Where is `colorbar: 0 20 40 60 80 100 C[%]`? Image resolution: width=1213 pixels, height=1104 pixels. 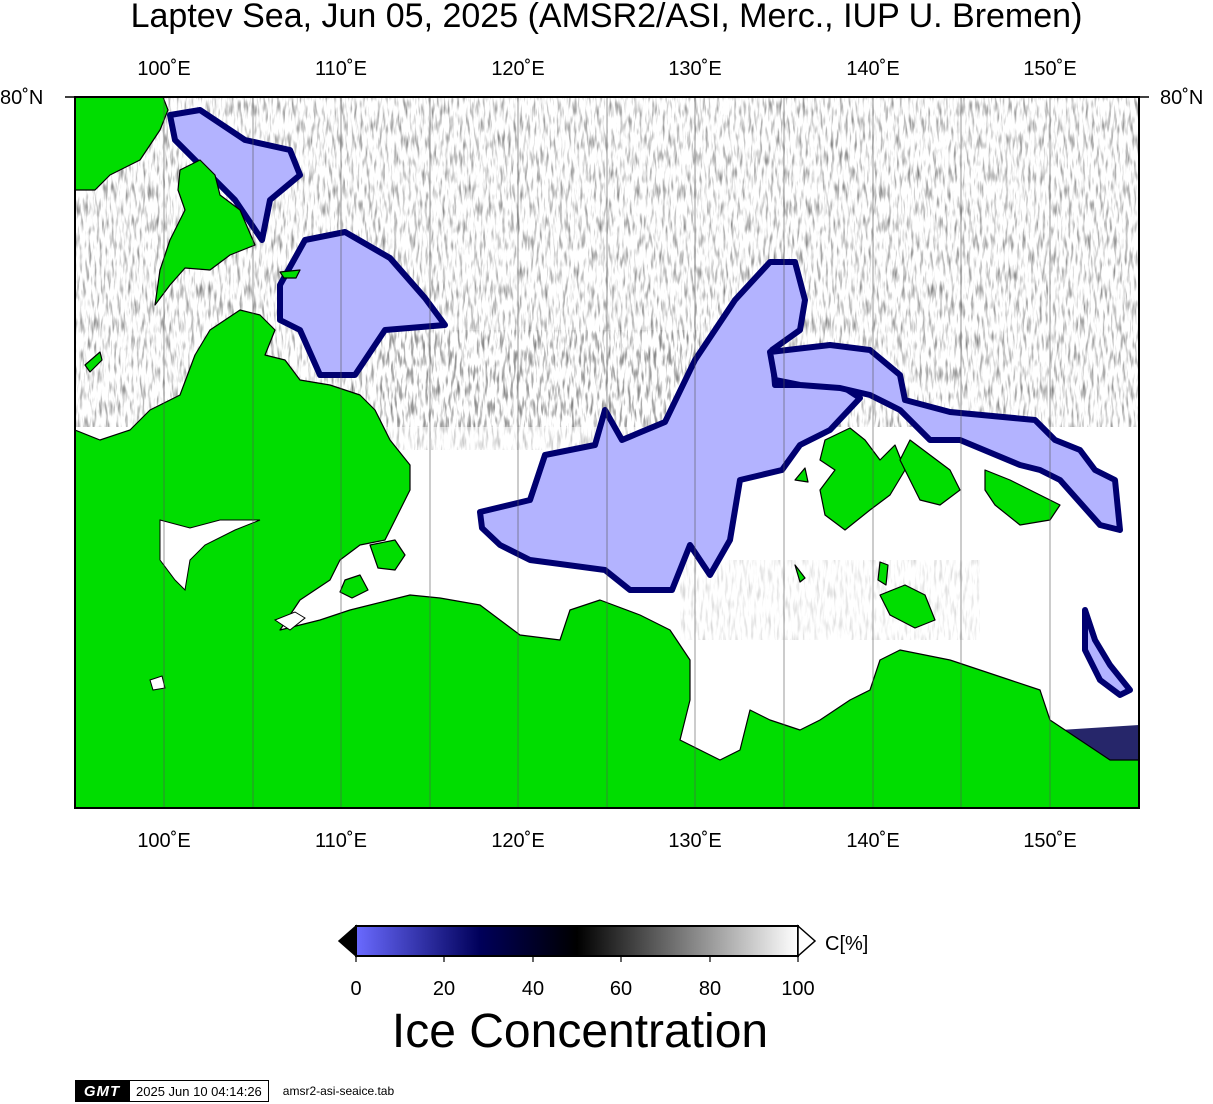
colorbar: 0 20 40 60 80 100 C[%] is located at coordinates (602, 962).